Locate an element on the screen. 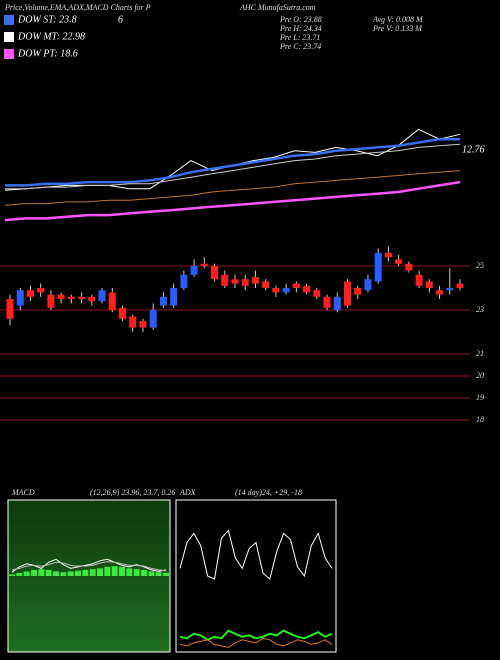  legend-label: DOW MT: 22.98 is located at coordinates (51, 36).